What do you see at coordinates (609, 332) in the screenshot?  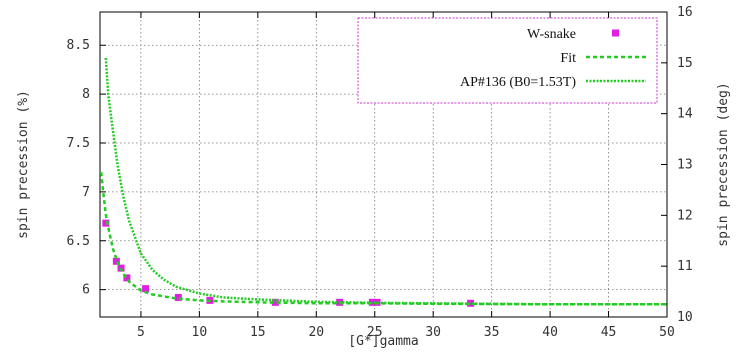 I see `x-tick-label: 45` at bounding box center [609, 332].